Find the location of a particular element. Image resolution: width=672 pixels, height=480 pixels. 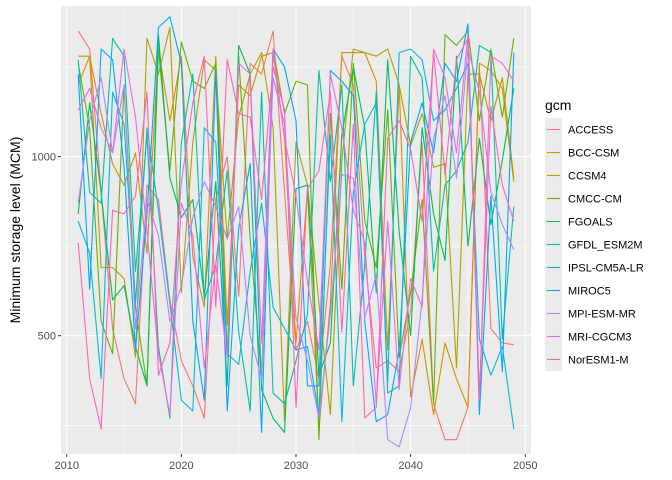

x-tick-label: 2040 is located at coordinates (410, 466).